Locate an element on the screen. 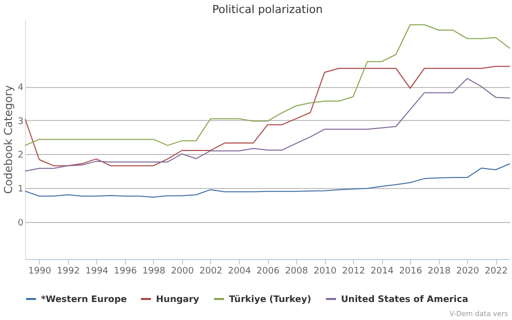 This screenshot has width=512, height=320. y-tick-label: 3 is located at coordinates (21, 121).